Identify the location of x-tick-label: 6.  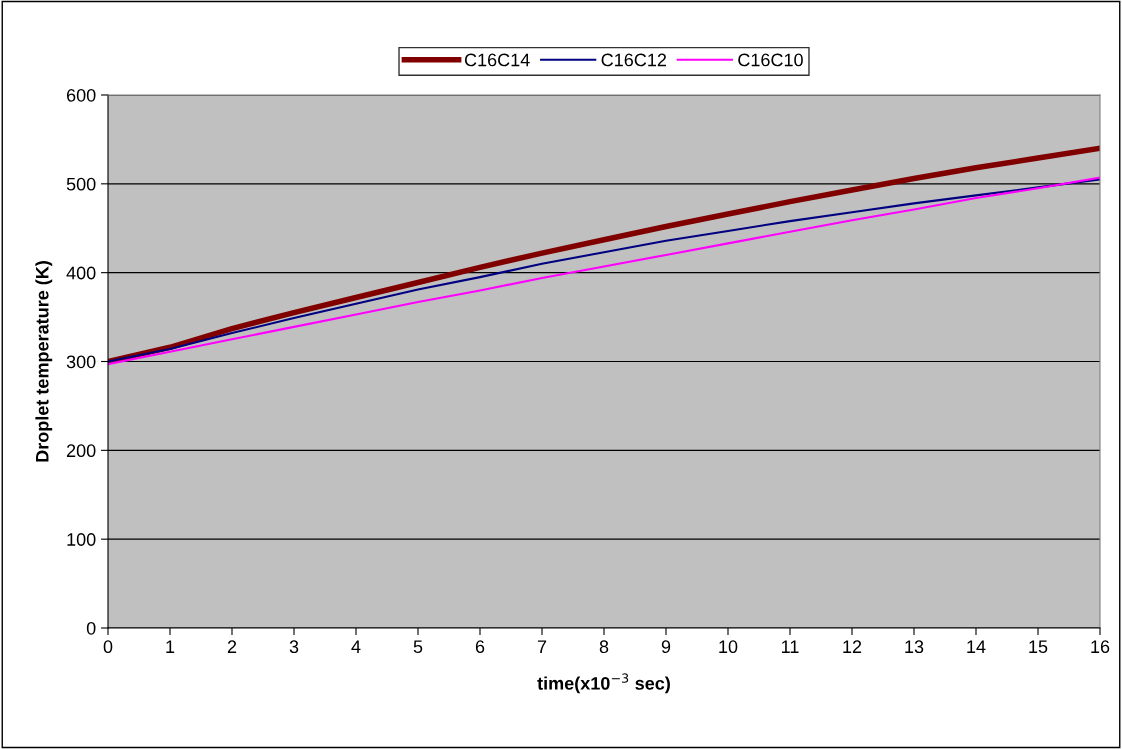
(480, 647).